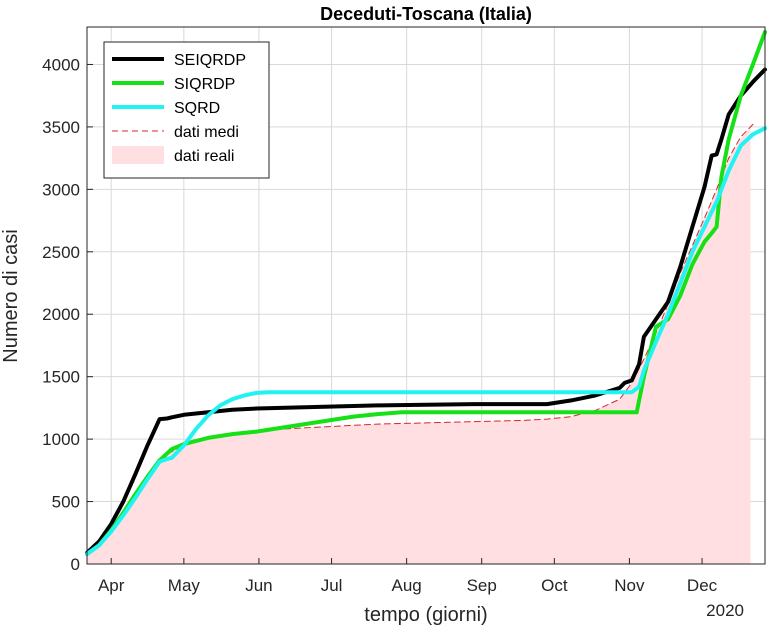 The image size is (769, 630). Describe the element at coordinates (61, 439) in the screenshot. I see `y-tick-label: 1000` at that location.